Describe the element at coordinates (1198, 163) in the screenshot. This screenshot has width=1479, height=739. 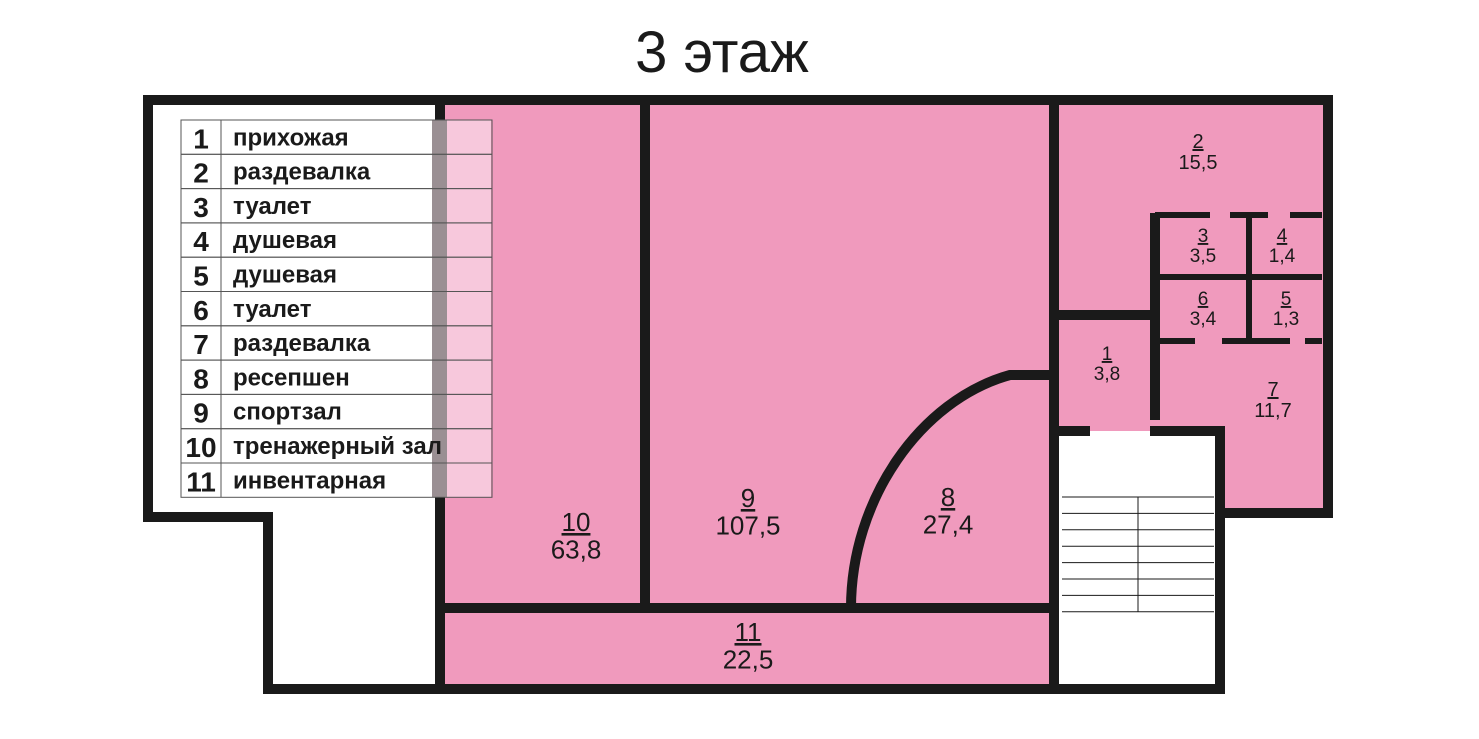
I see `room-area: 15,5` at that location.